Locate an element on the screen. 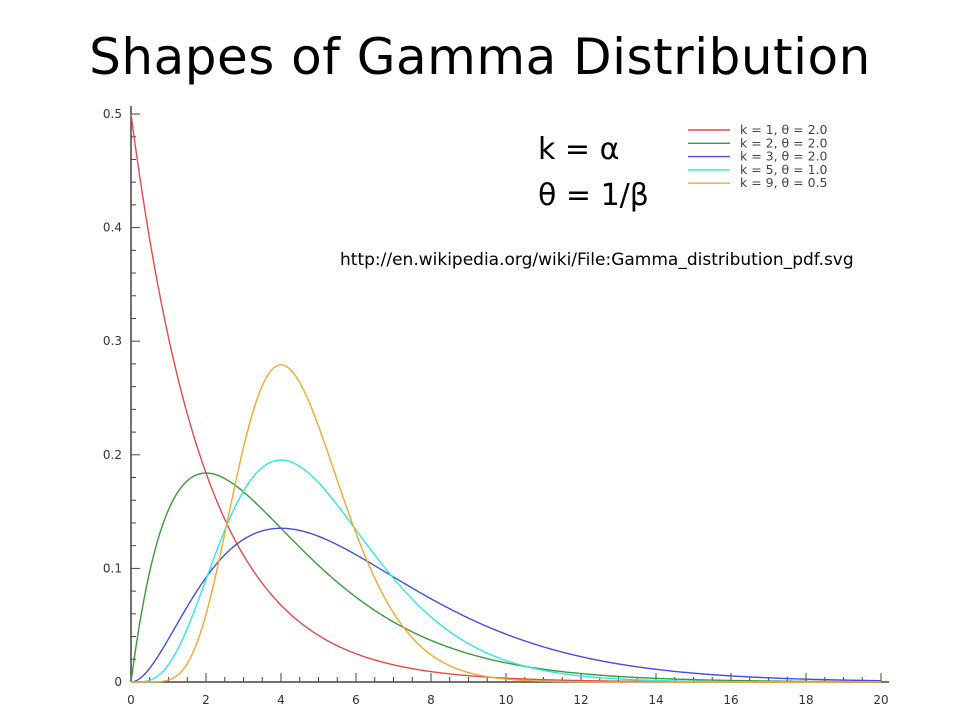  x-tick-label: 4 is located at coordinates (281, 700).